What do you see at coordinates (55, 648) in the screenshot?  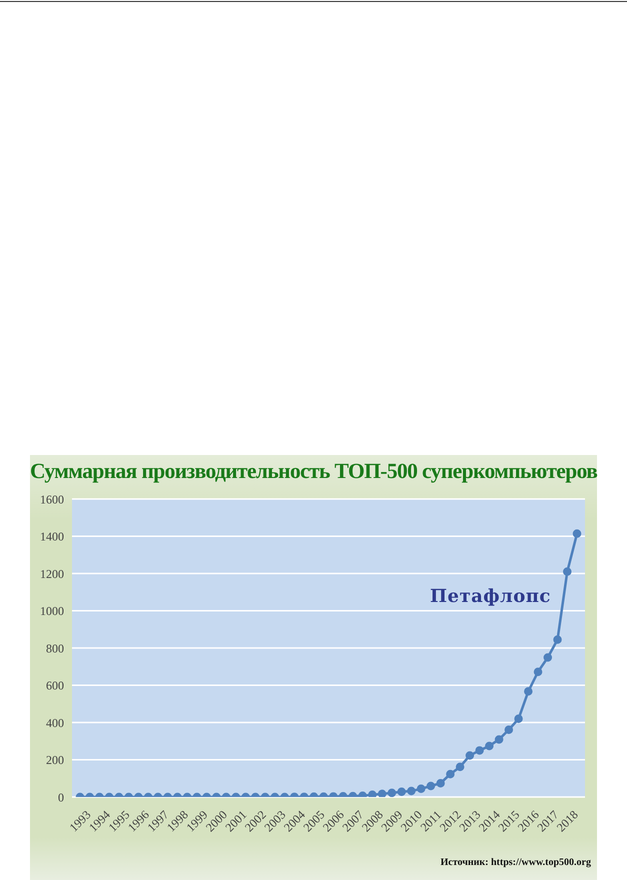 I see `y-tick-label: 800` at bounding box center [55, 648].